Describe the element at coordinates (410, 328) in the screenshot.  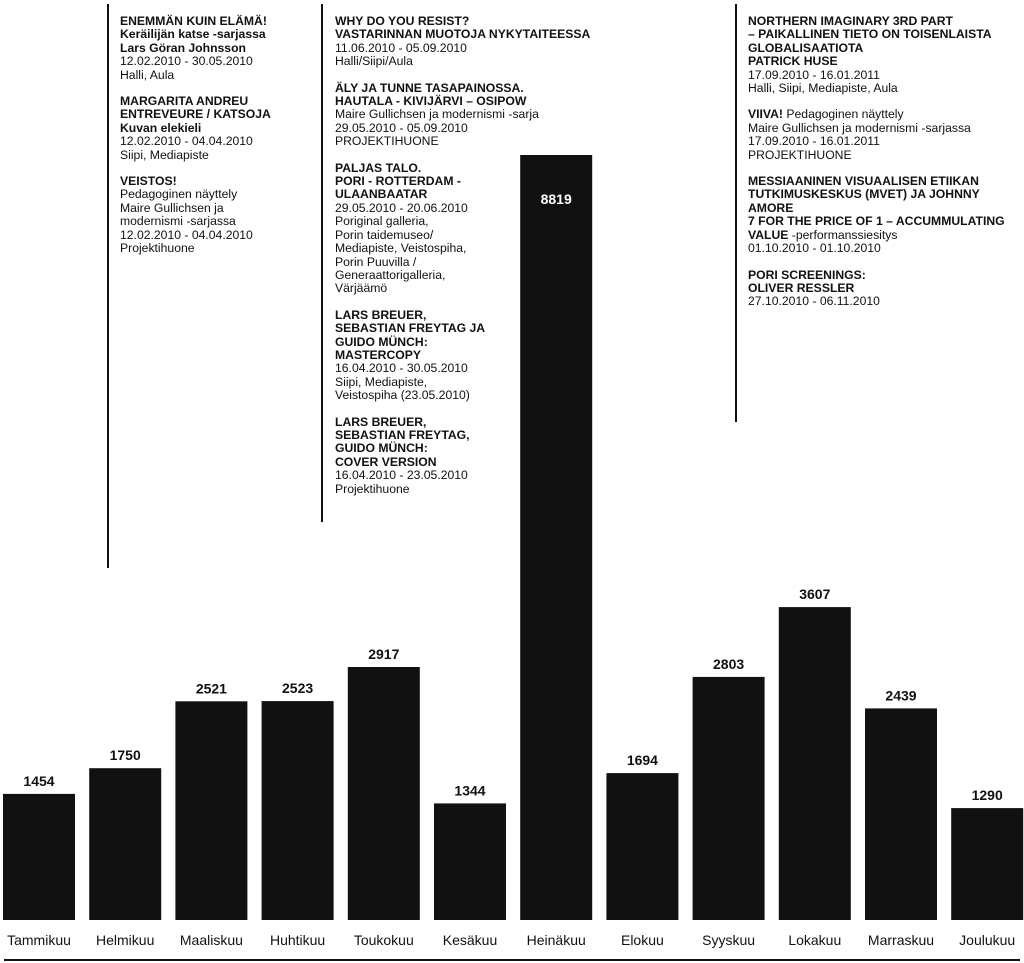
I see `exhibition-line: SEBASTIAN FREYTAG JA` at that location.